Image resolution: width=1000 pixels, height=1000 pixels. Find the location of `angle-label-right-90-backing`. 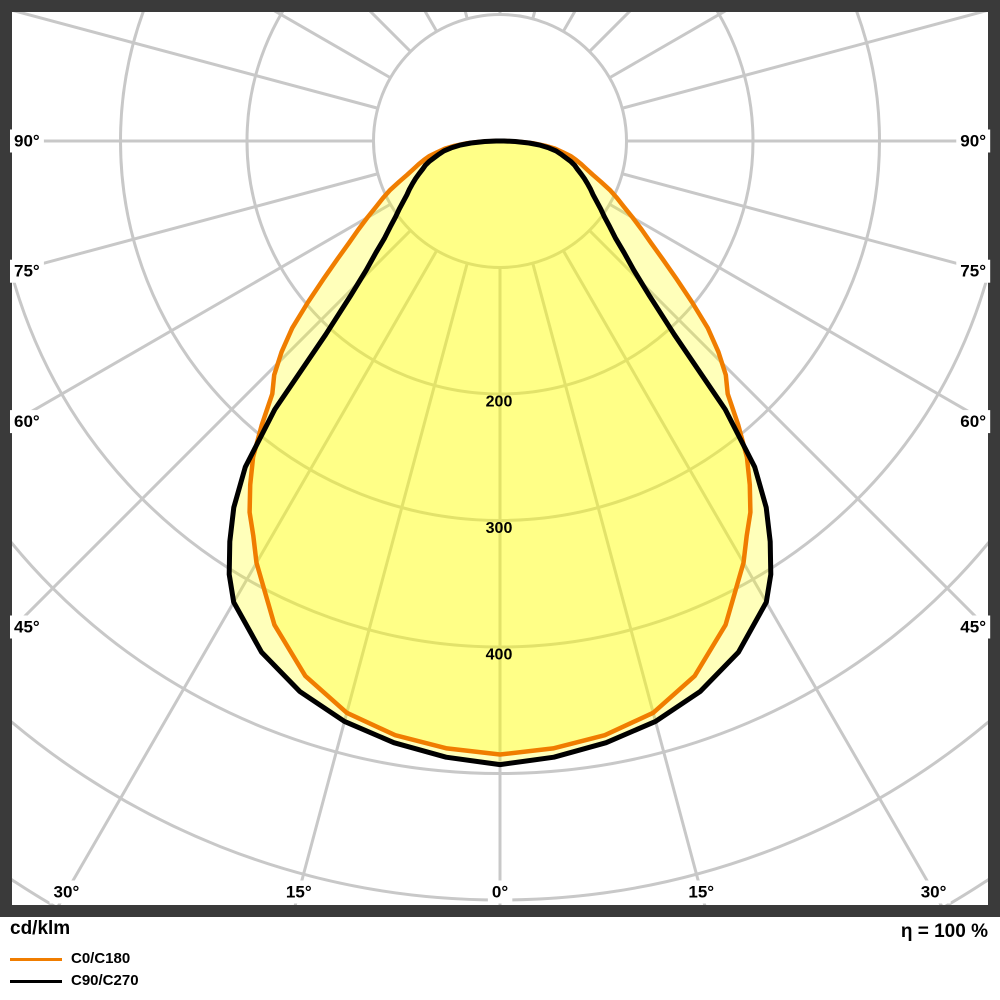

angle-label-right-90-backing is located at coordinates (973, 141).